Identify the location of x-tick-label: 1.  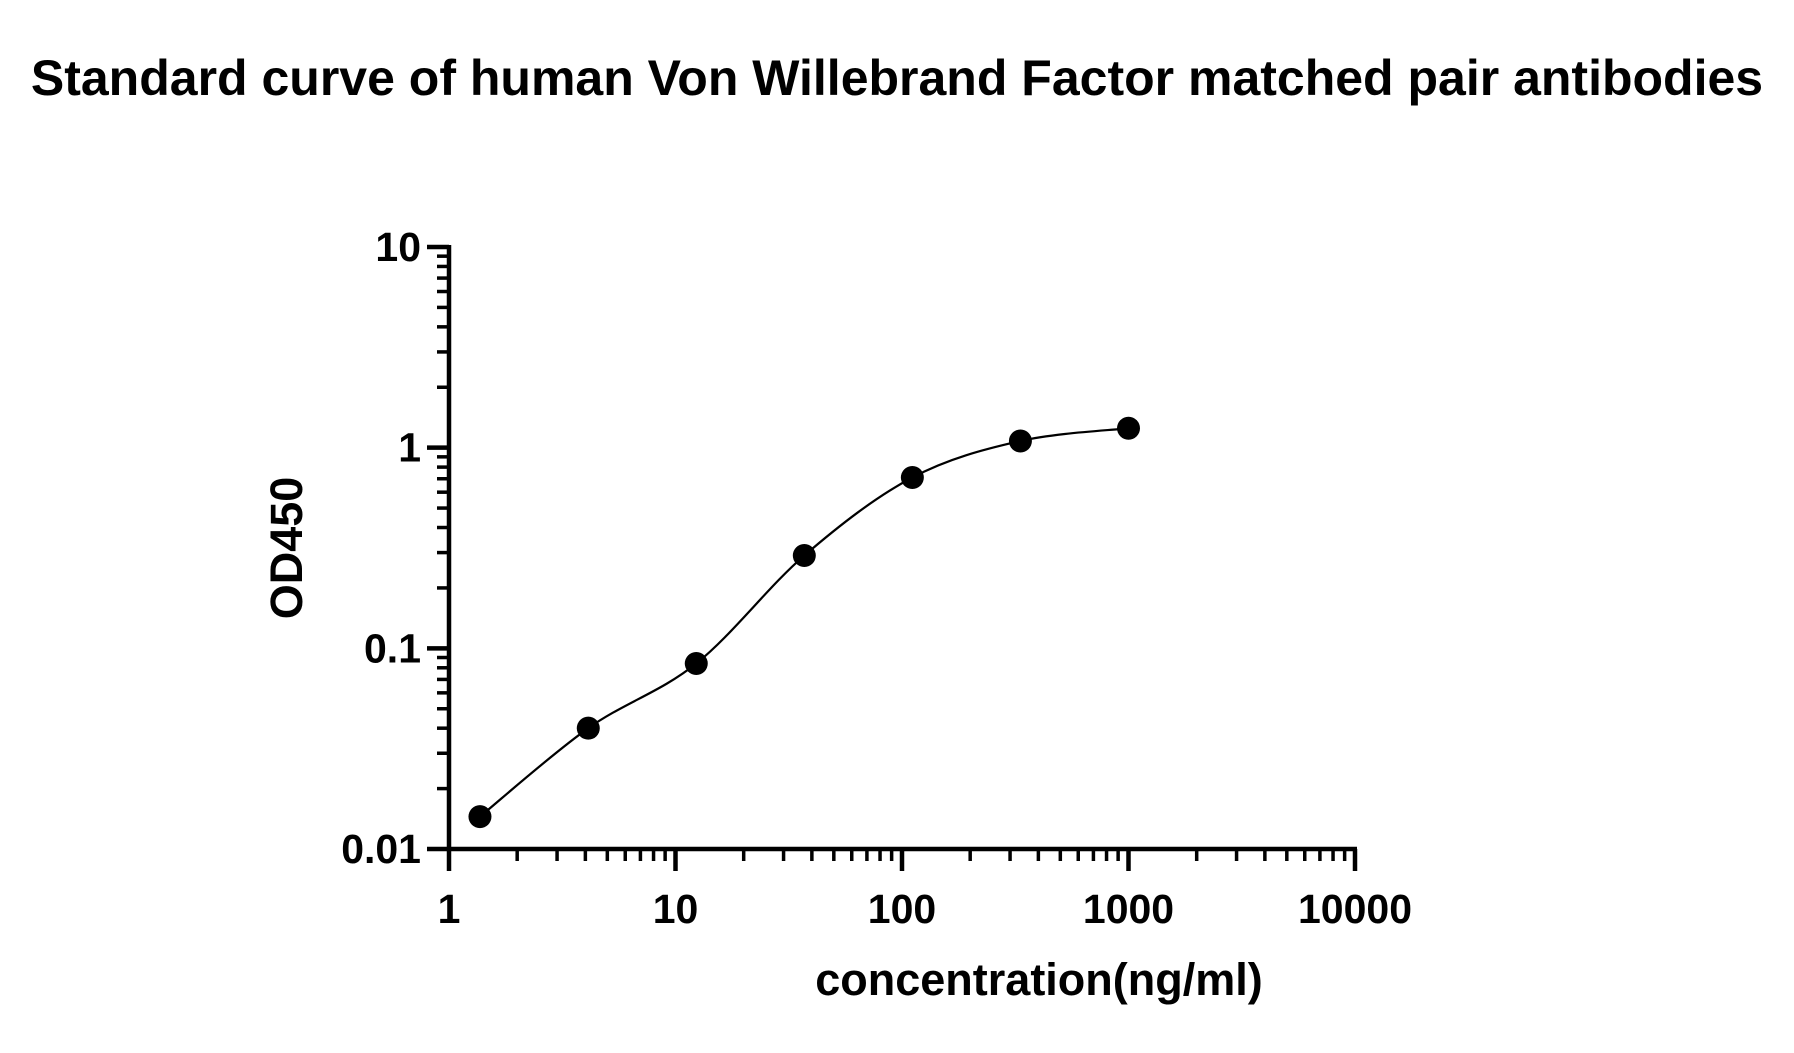
(449, 909).